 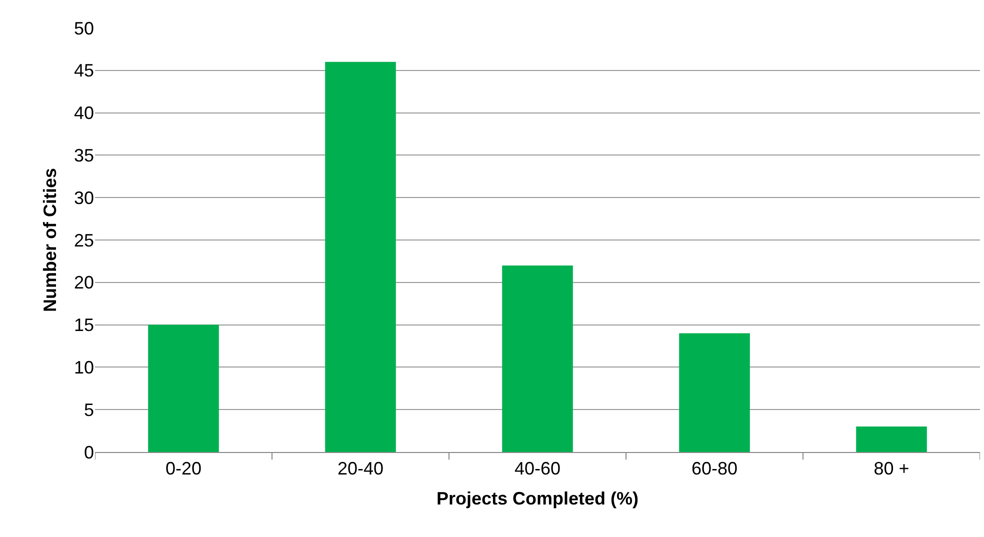 I want to click on x-axis-title: Projects Completed (%), so click(x=537, y=498).